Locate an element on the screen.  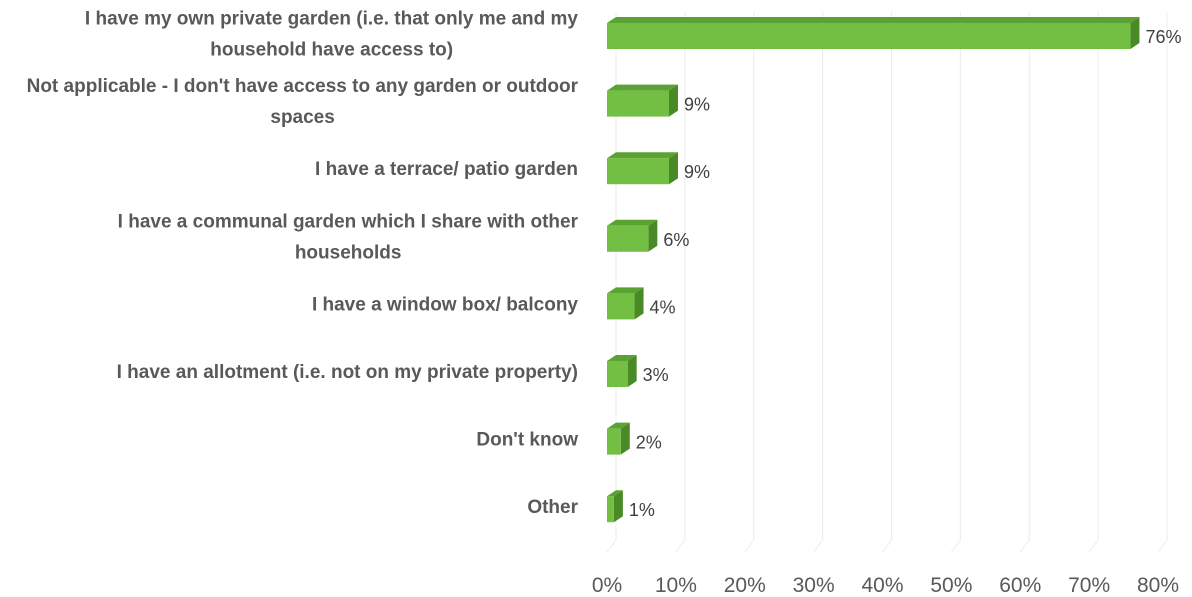
category-label: I have a terrace/ patio garden is located at coordinates (446, 169).